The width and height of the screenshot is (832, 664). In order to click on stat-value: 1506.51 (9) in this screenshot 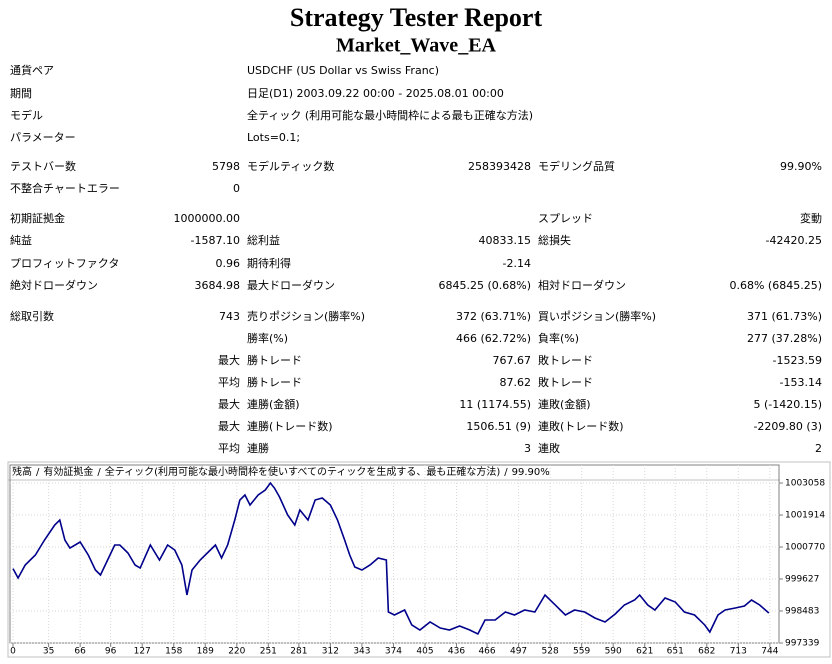, I will do `click(498, 426)`.